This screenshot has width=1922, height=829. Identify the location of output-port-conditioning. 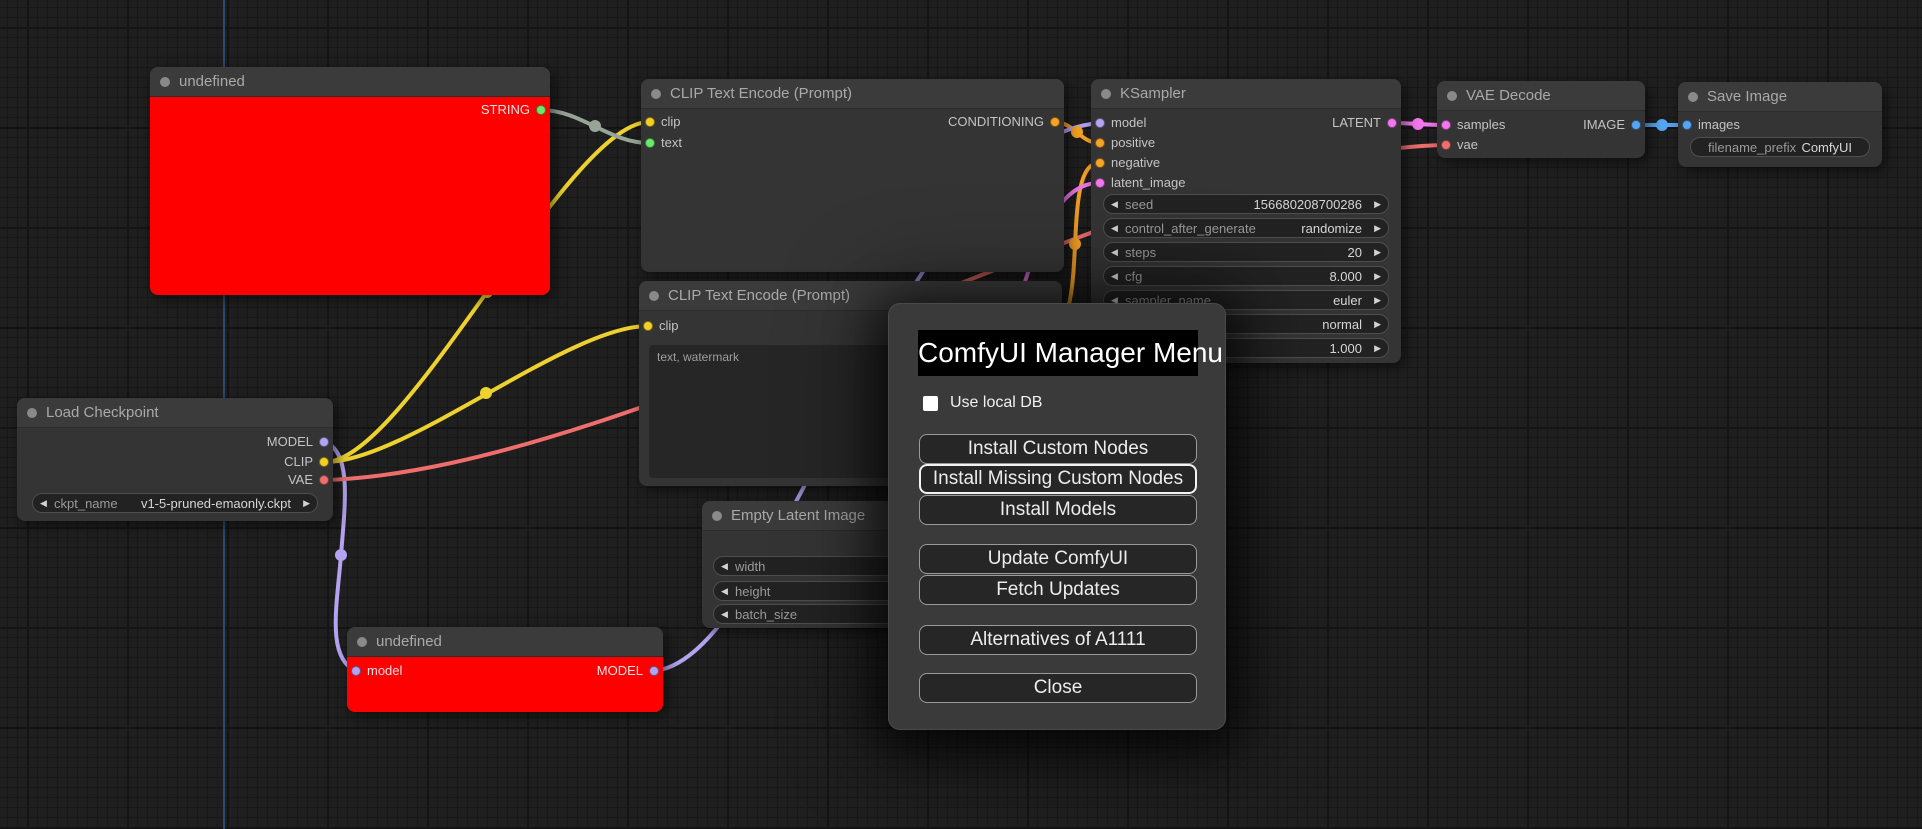
(1055, 122).